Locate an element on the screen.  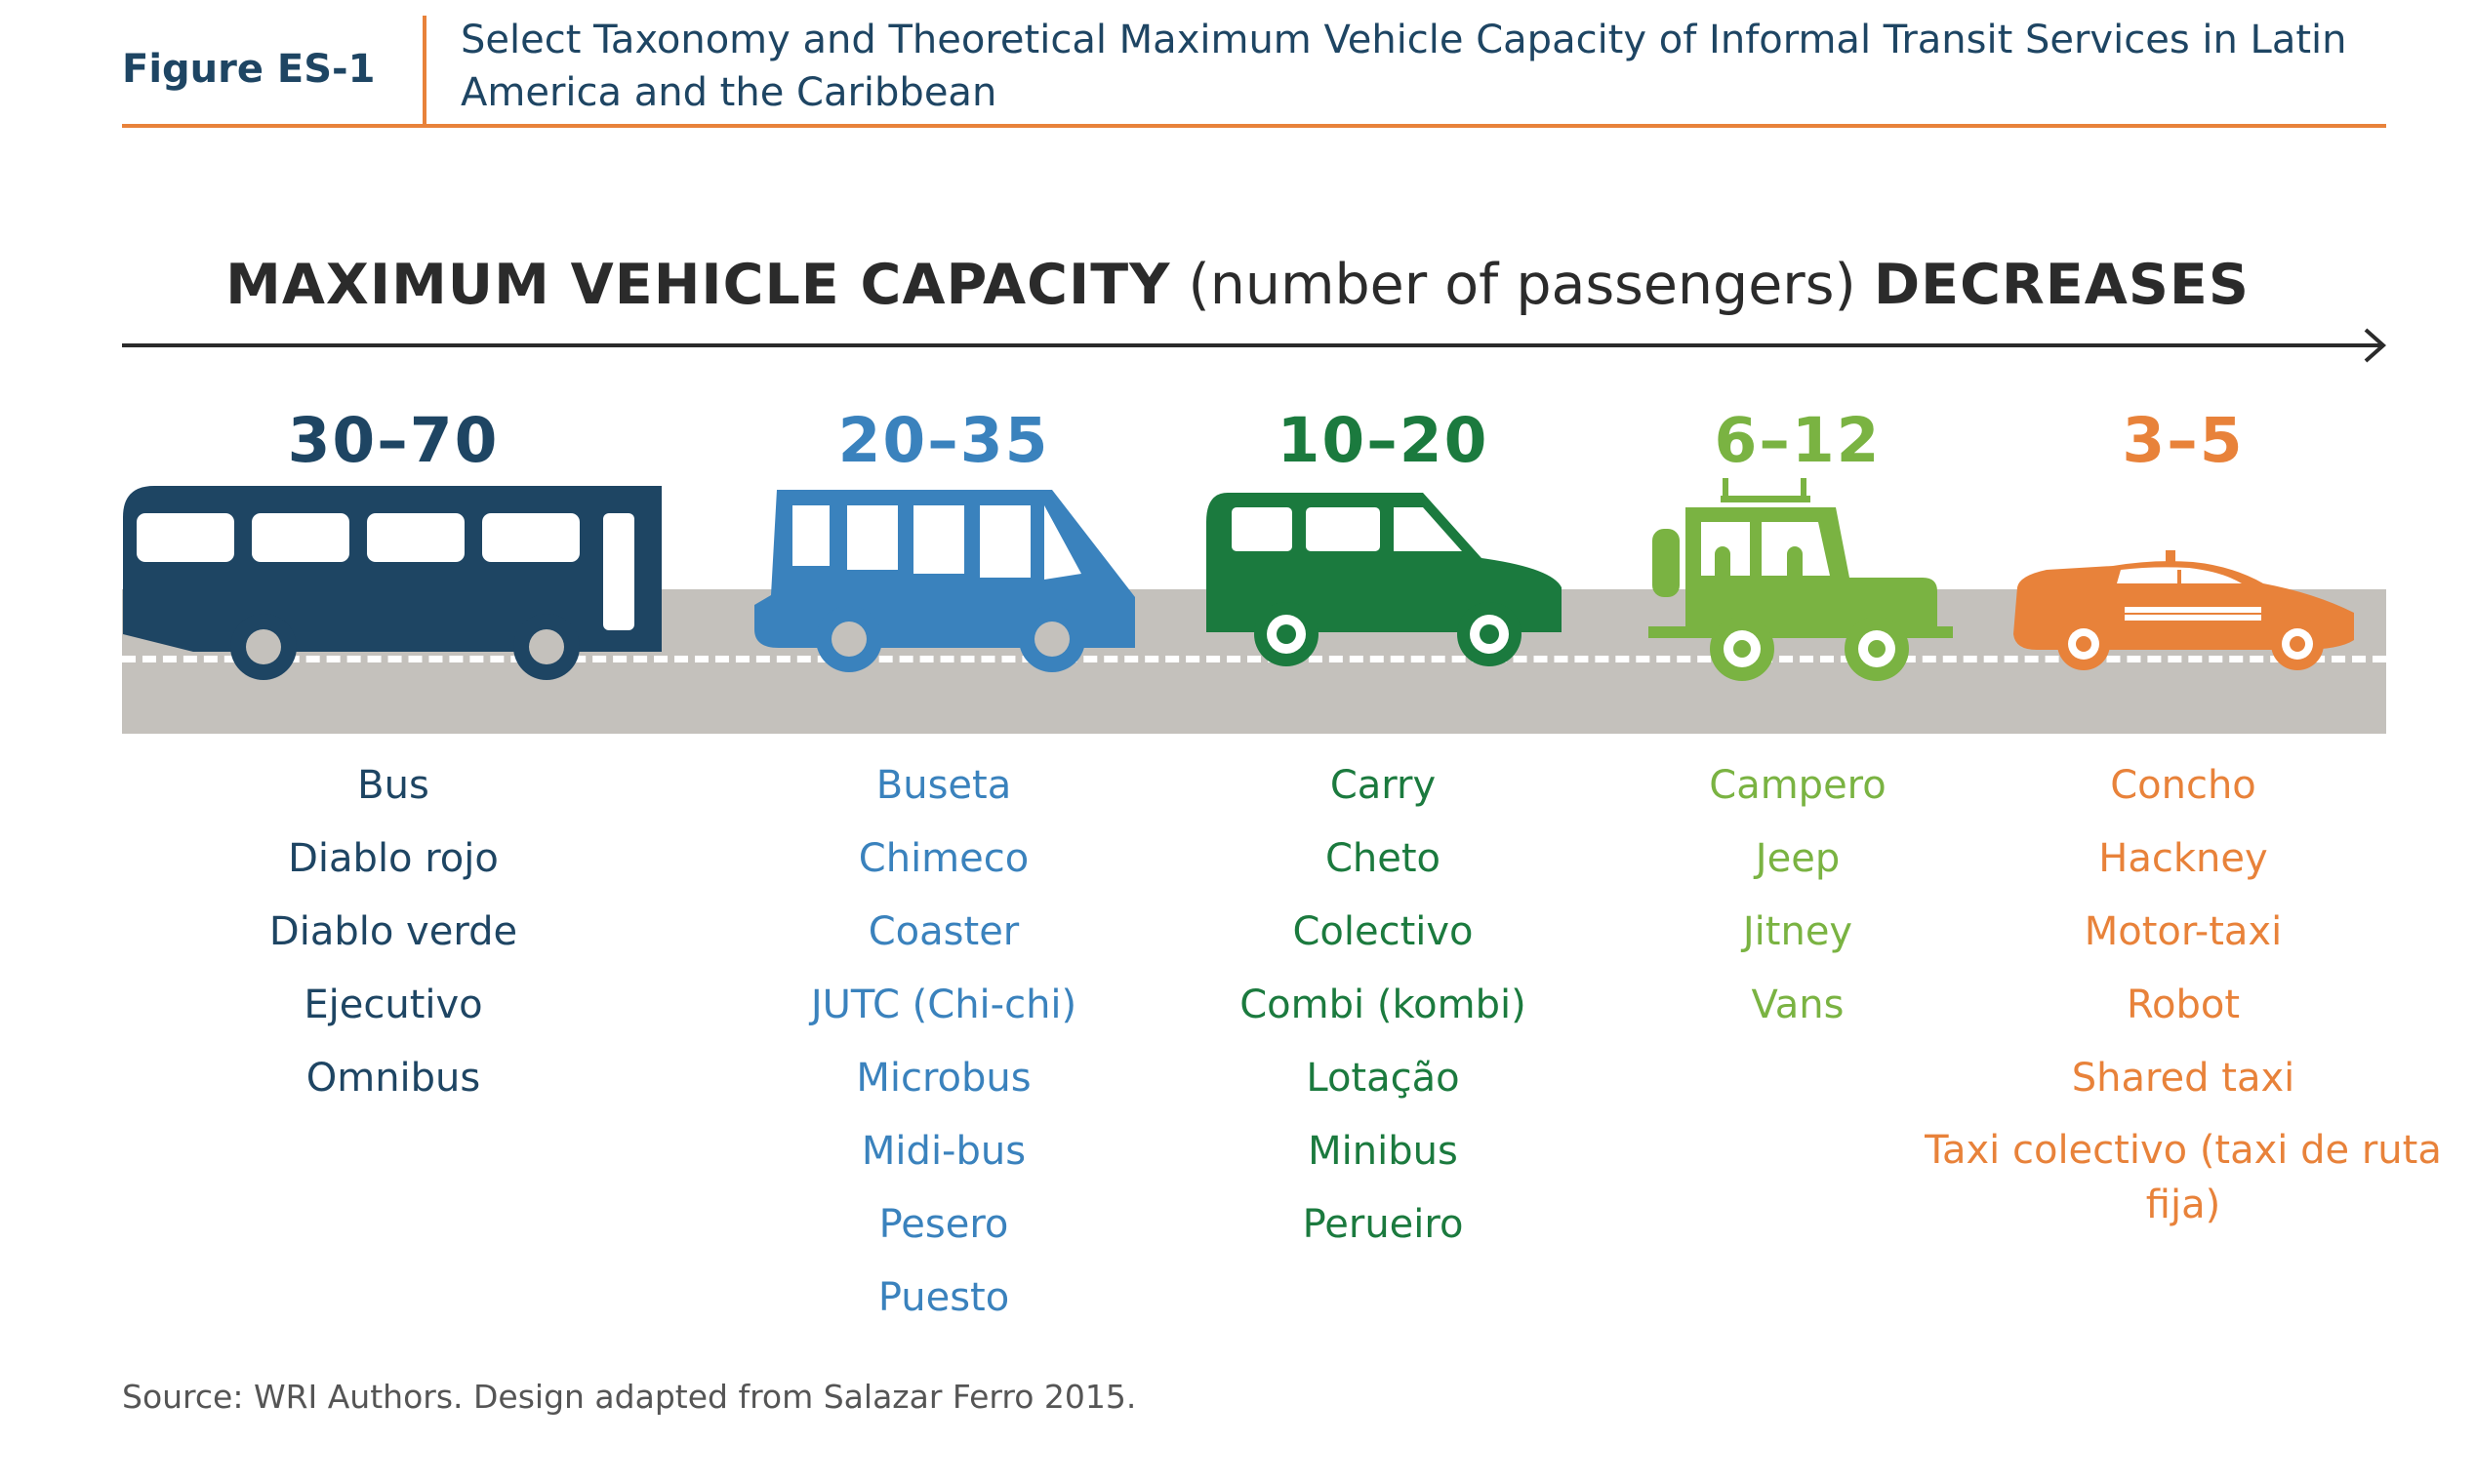
capacity-range-taxi: 3–5 is located at coordinates (2183, 440).